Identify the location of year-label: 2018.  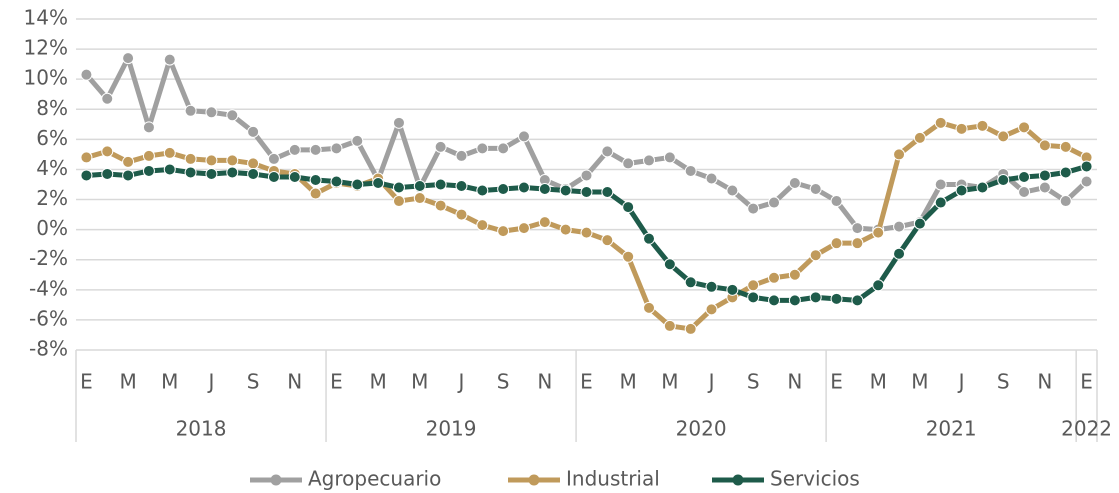
(201, 429).